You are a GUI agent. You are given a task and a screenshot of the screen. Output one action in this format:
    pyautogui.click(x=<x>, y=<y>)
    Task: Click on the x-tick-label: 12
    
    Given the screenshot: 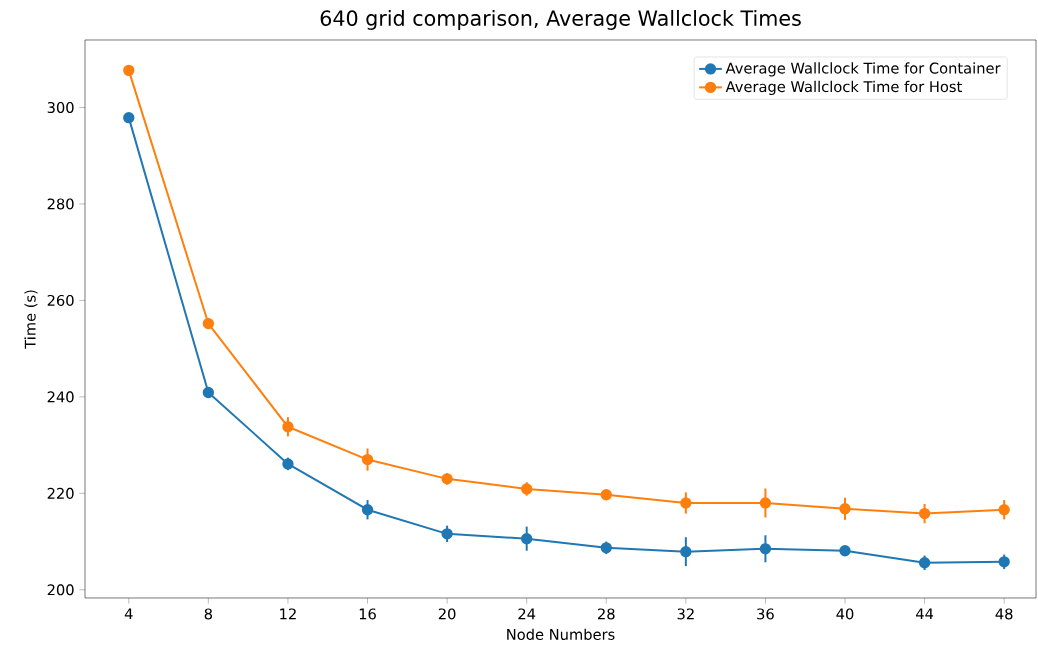 What is the action you would take?
    pyautogui.click(x=288, y=614)
    